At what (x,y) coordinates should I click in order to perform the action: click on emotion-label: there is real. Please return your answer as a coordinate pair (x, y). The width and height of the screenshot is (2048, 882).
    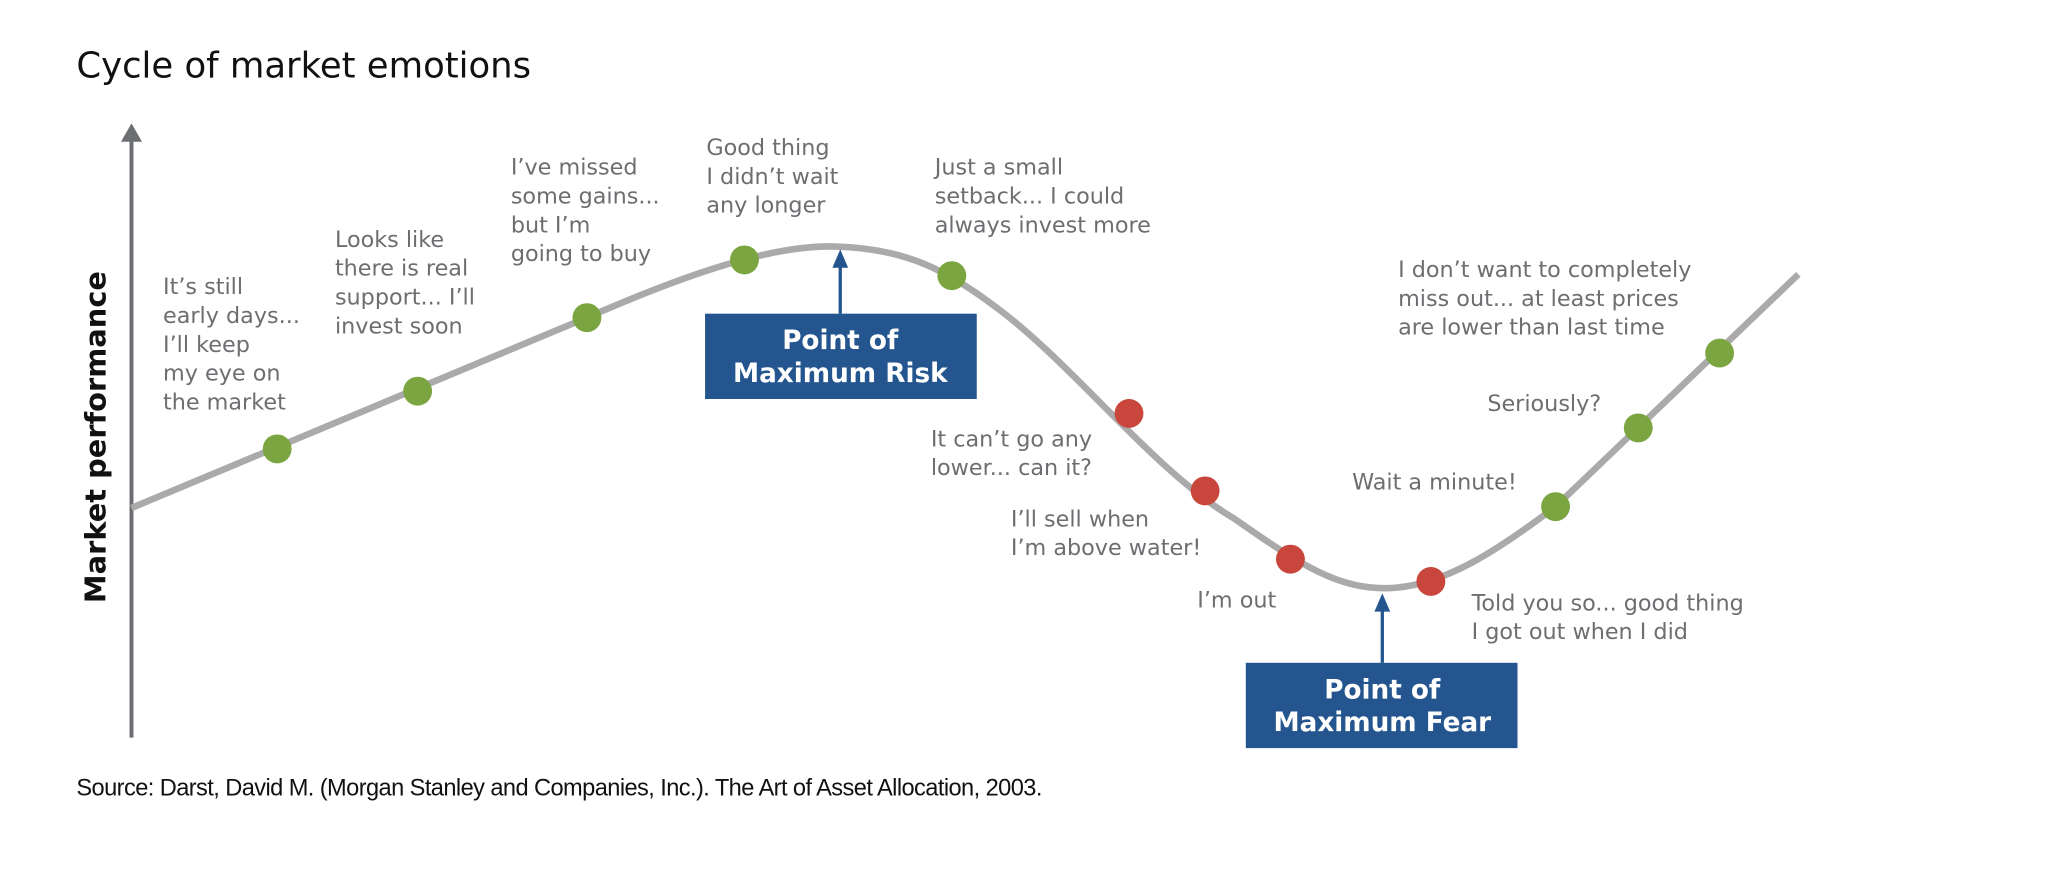
    Looking at the image, I should click on (401, 269).